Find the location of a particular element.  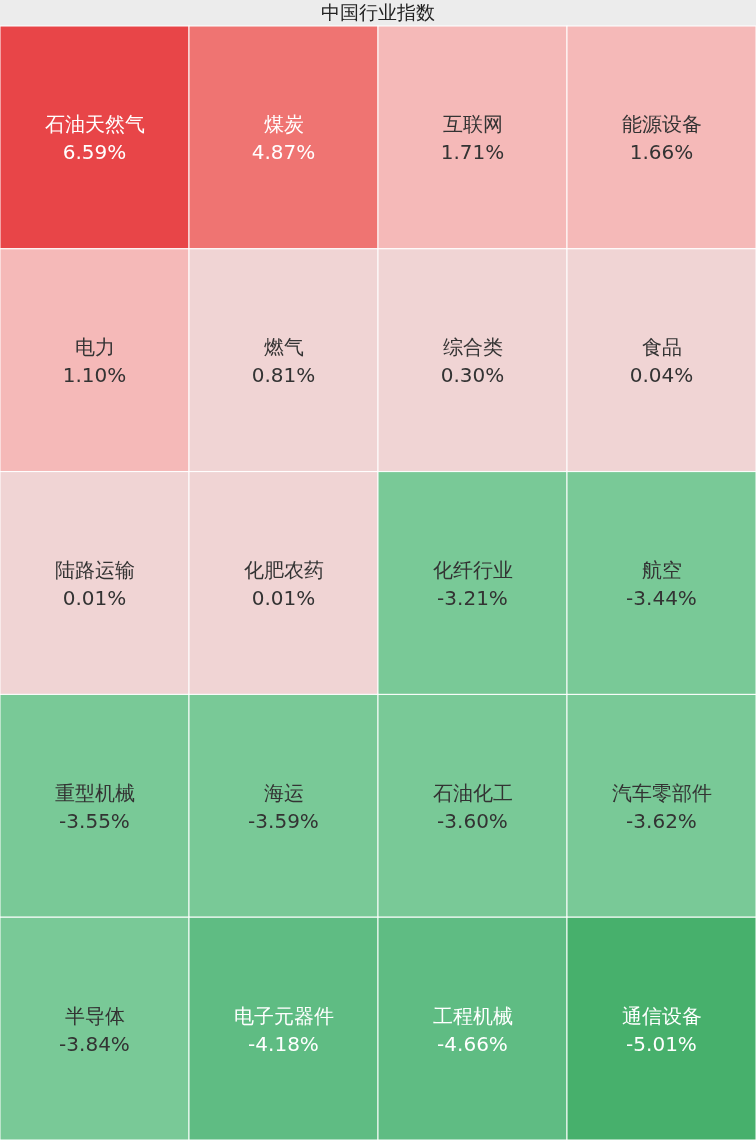

data-label: -3.44% is located at coordinates (661, 598).